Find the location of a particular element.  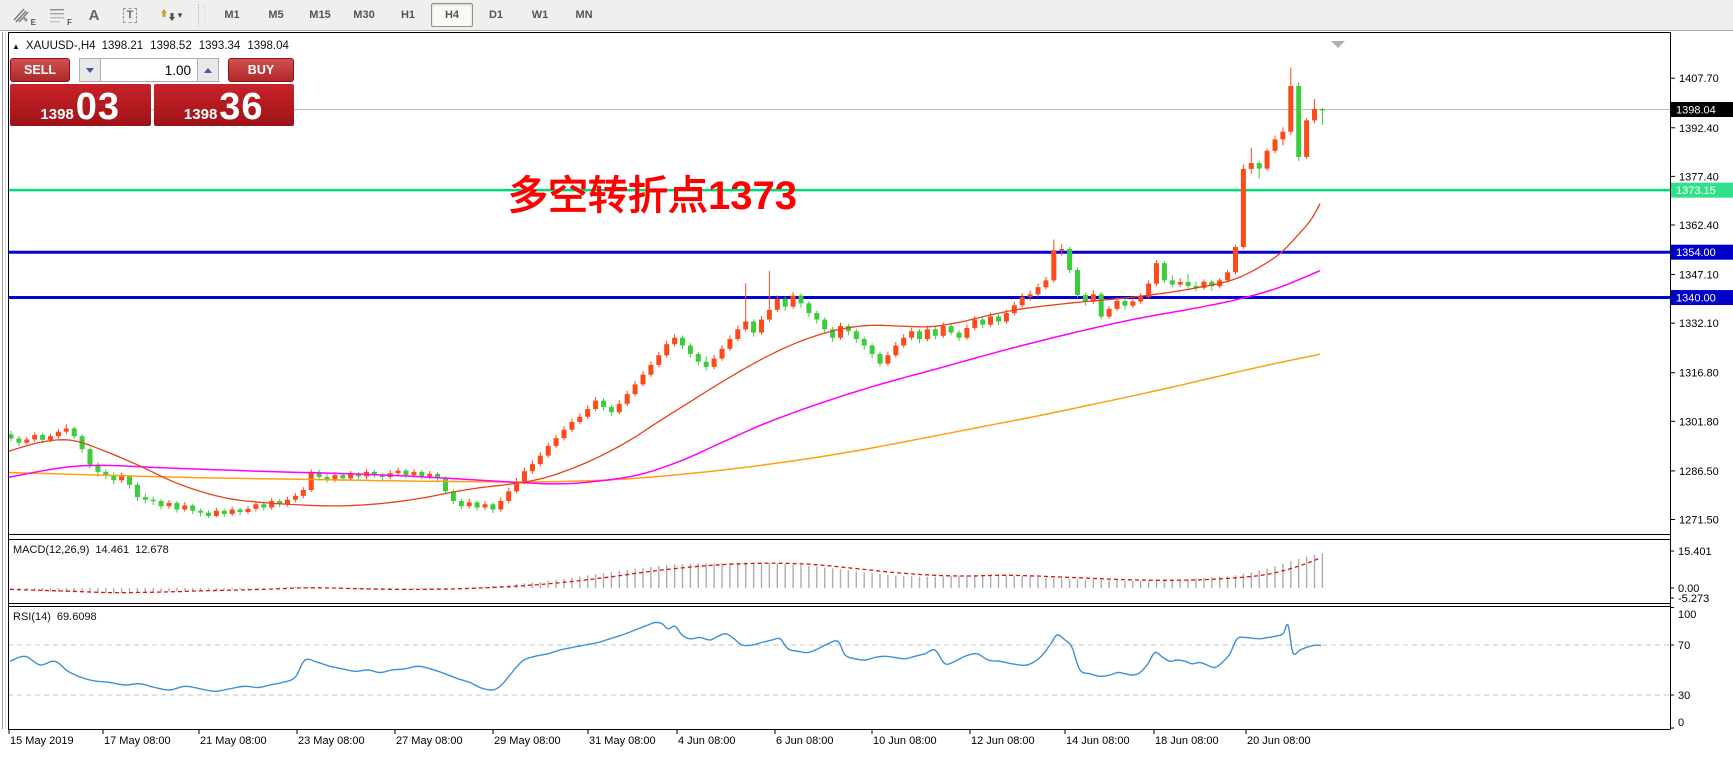

rsi-tick: 0 is located at coordinates (1681, 723).